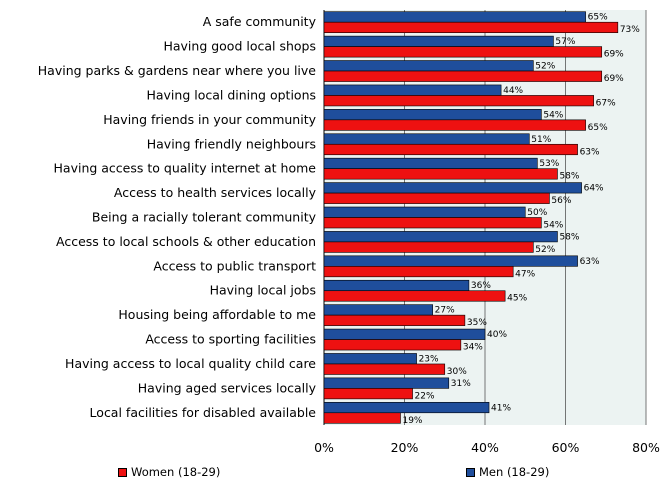  What do you see at coordinates (203, 412) in the screenshot?
I see `category-label: Local facilities for disabled available` at bounding box center [203, 412].